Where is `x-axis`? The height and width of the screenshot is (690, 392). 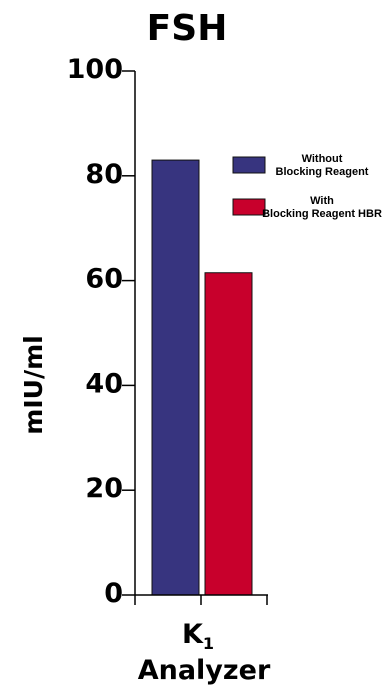
x-axis is located at coordinates (201, 599).